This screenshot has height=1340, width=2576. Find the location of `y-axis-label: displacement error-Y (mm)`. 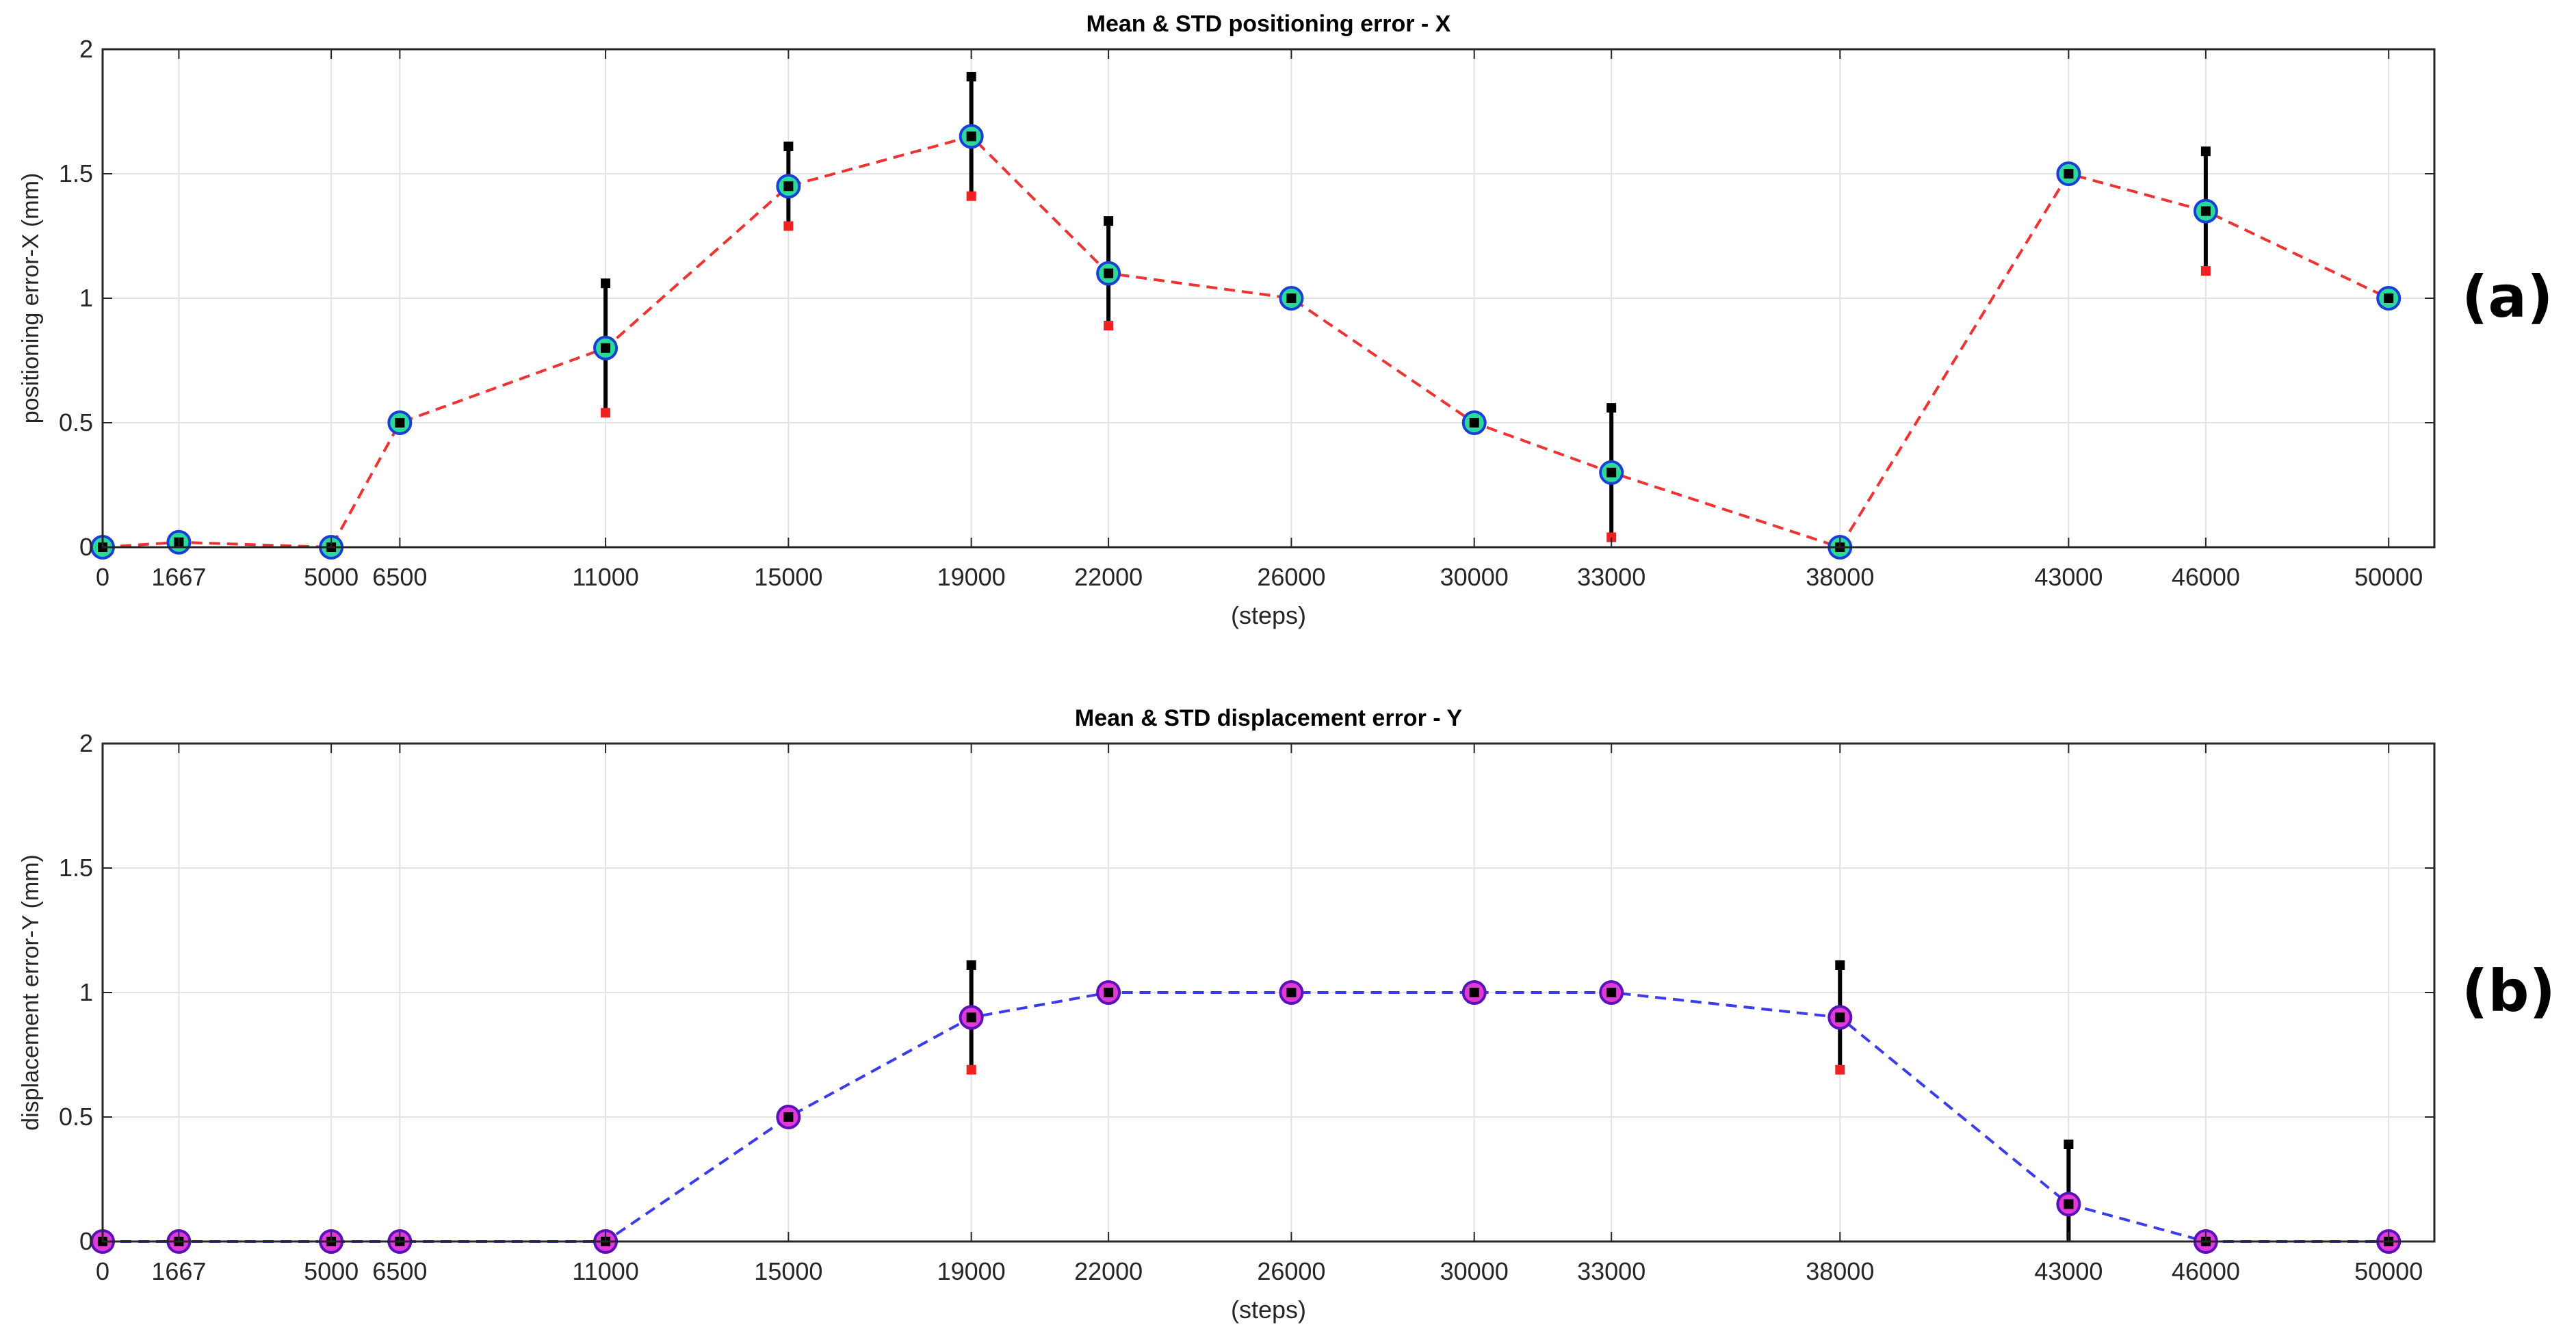

y-axis-label: displacement error-Y (mm) is located at coordinates (31, 993).